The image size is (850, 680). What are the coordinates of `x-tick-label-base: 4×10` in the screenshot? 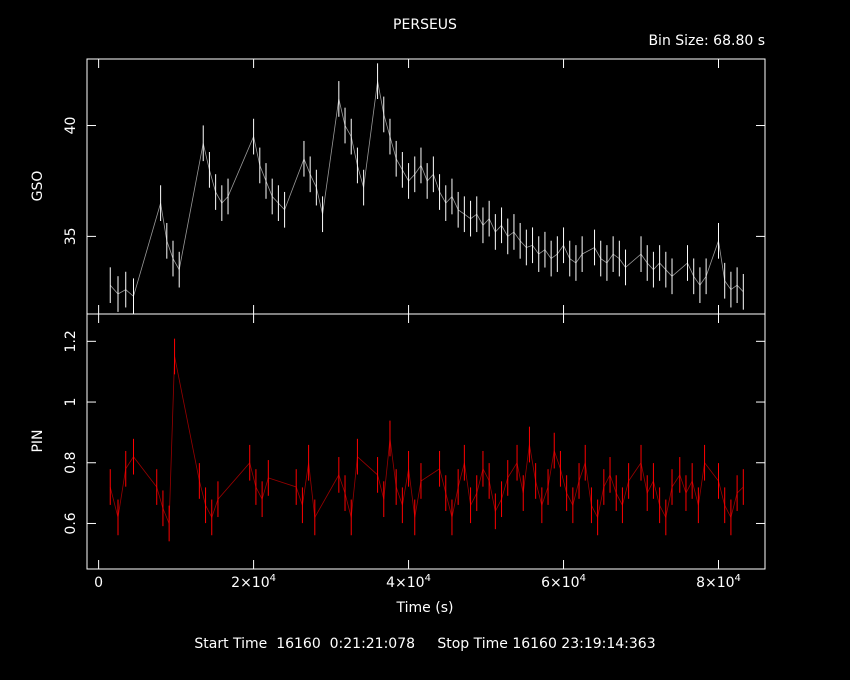 It's located at (405, 583).